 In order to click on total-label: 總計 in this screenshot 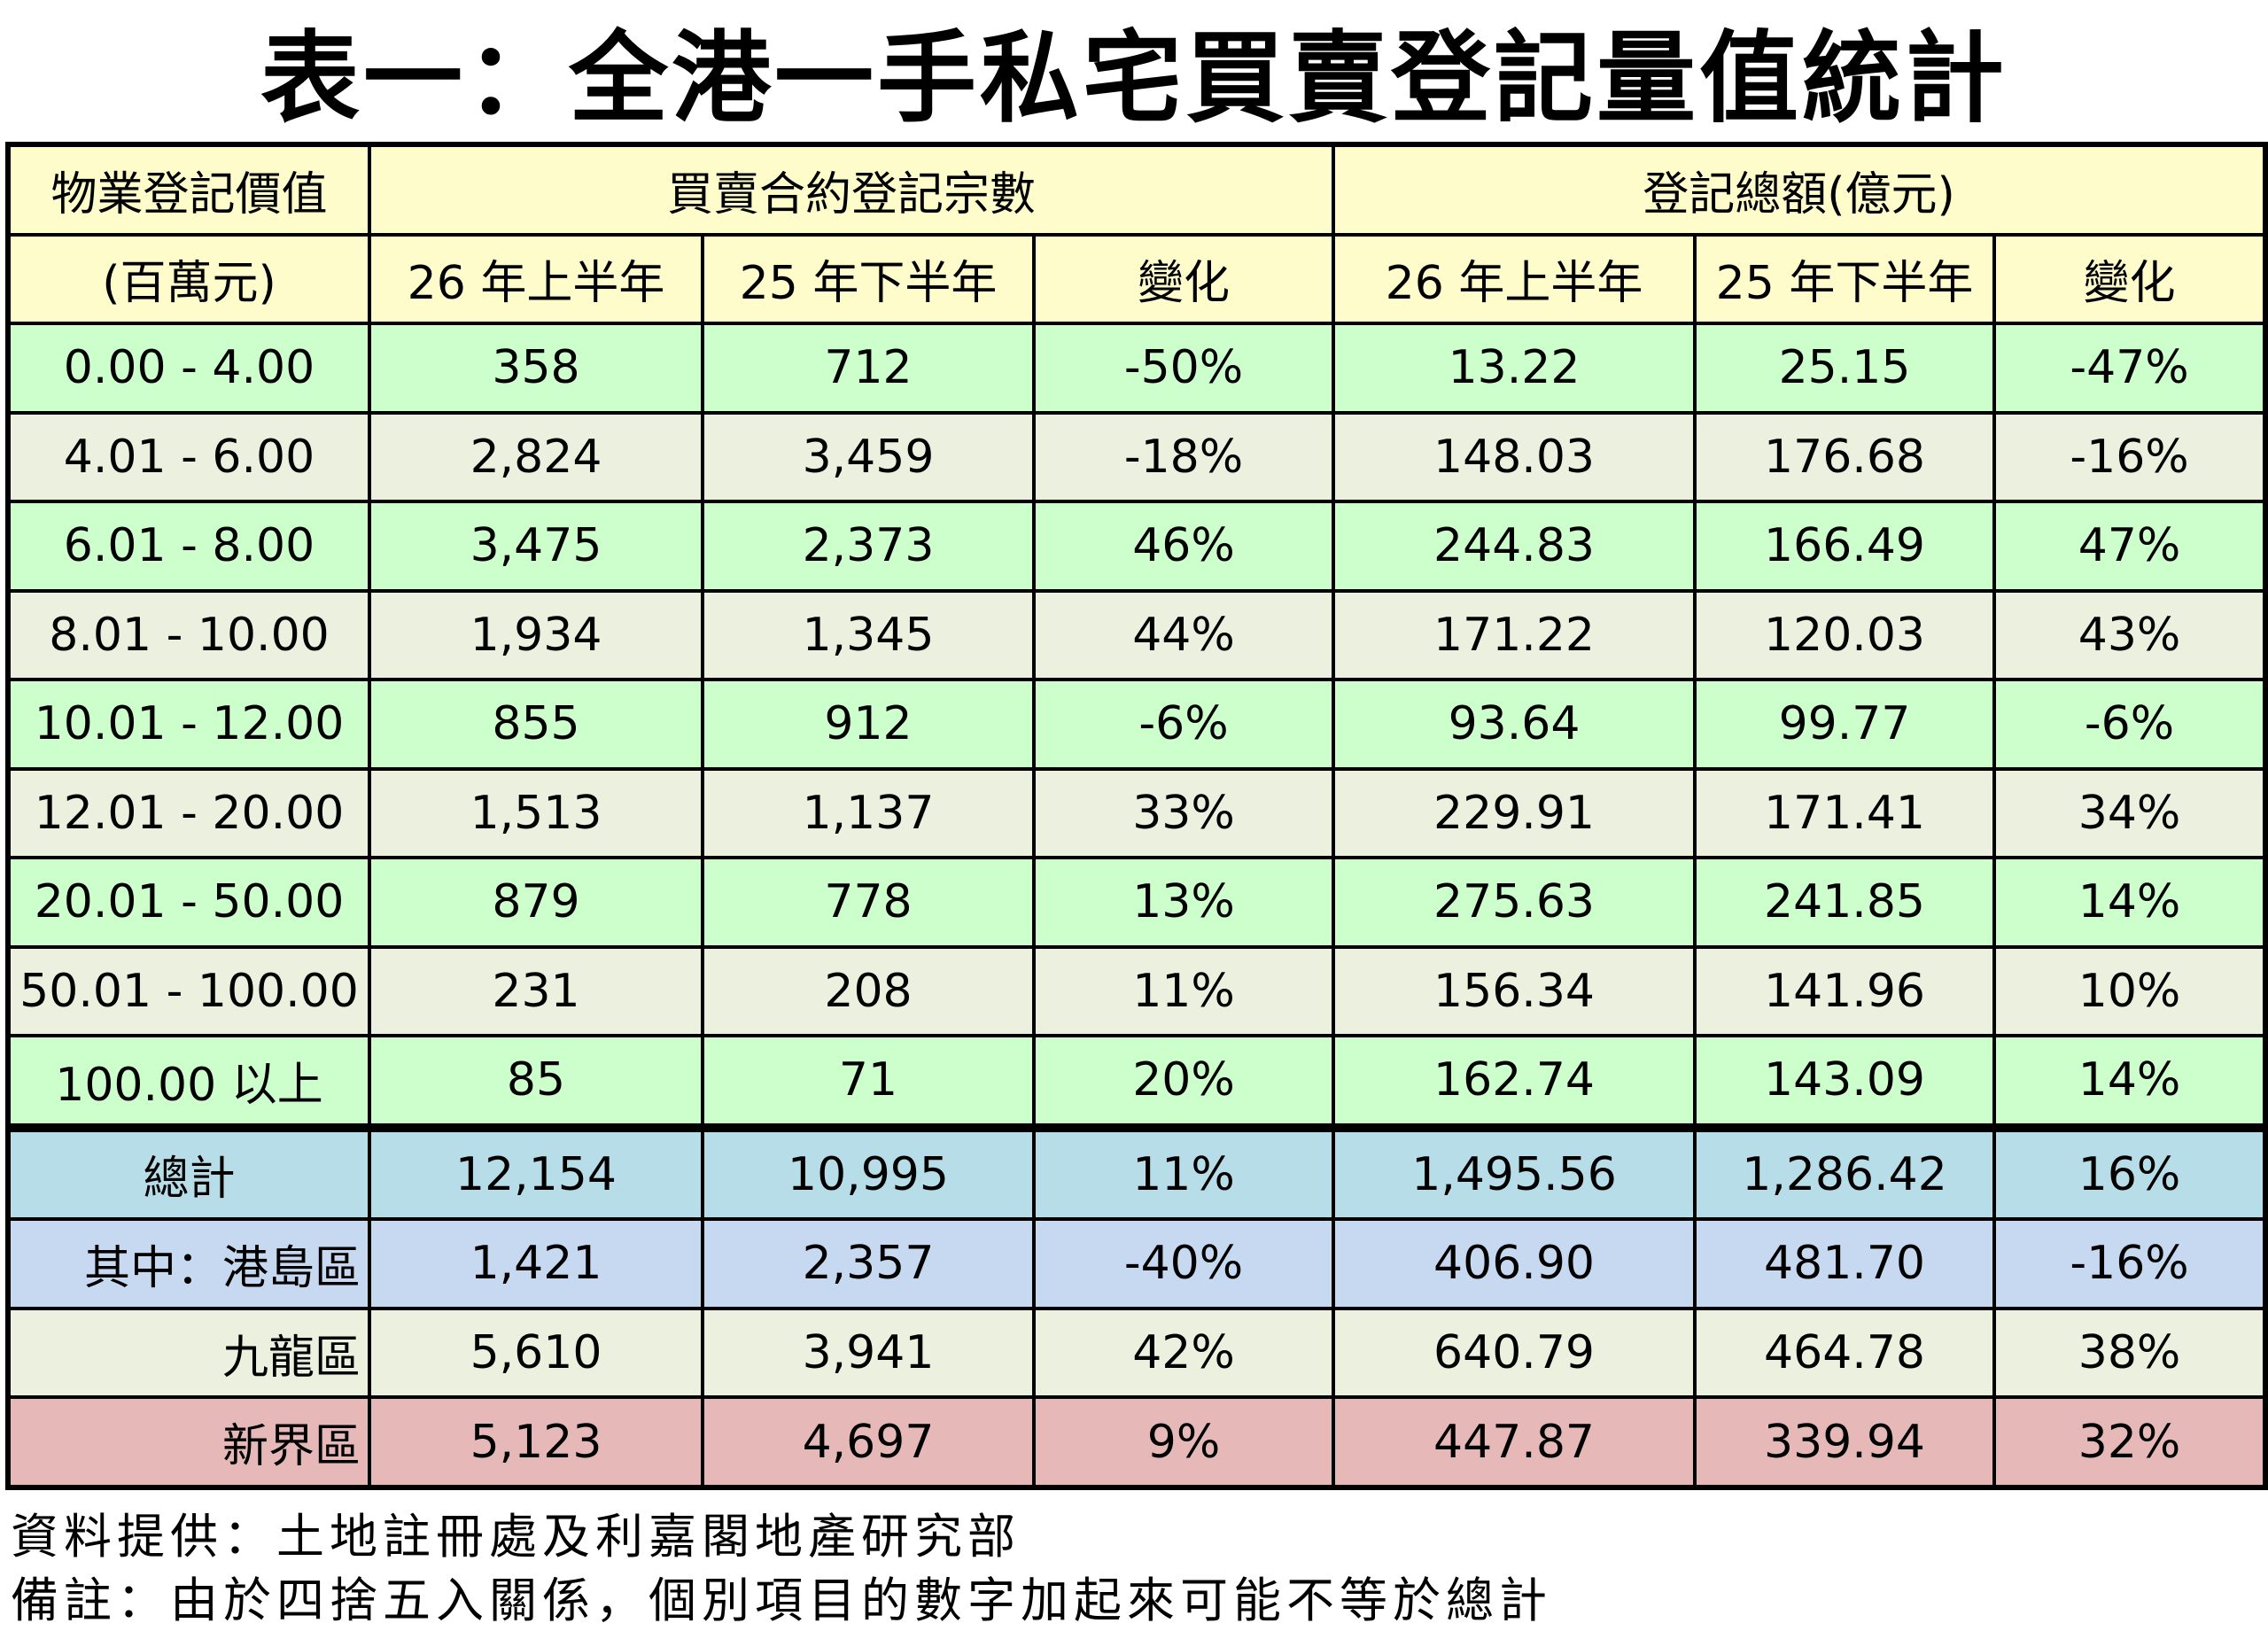, I will do `click(188, 1172)`.